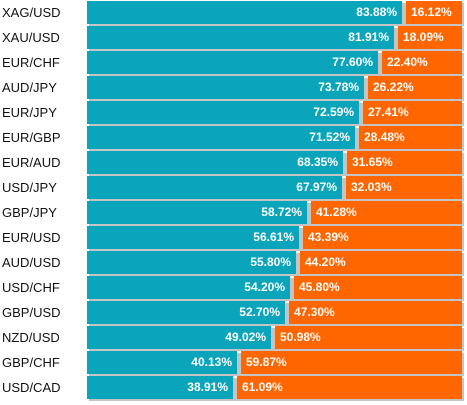 The image size is (467, 405). Describe the element at coordinates (31, 37) in the screenshot. I see `pair-label: XAU/USD` at that location.